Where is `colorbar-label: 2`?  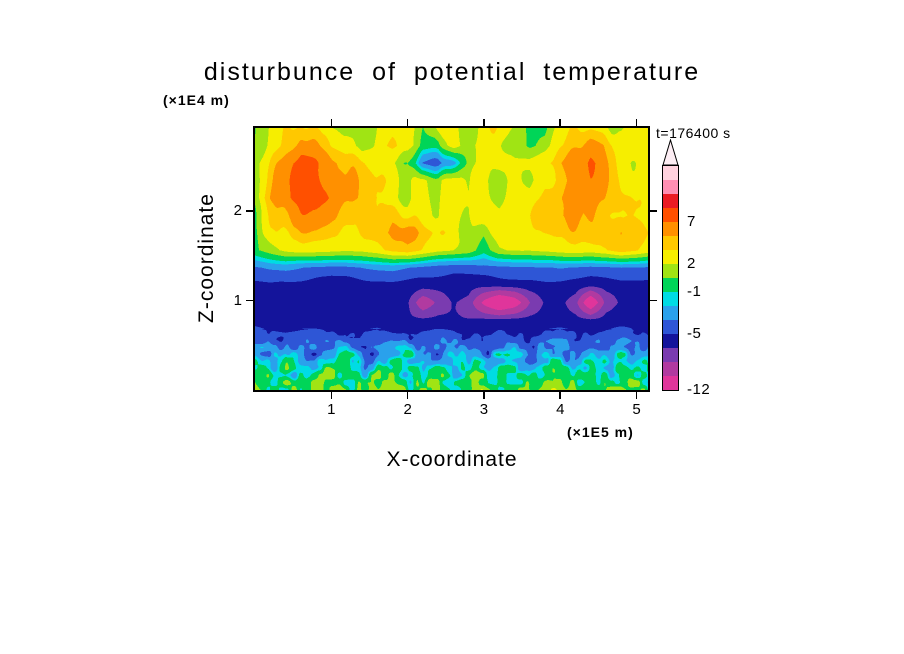 colorbar-label: 2 is located at coordinates (691, 263).